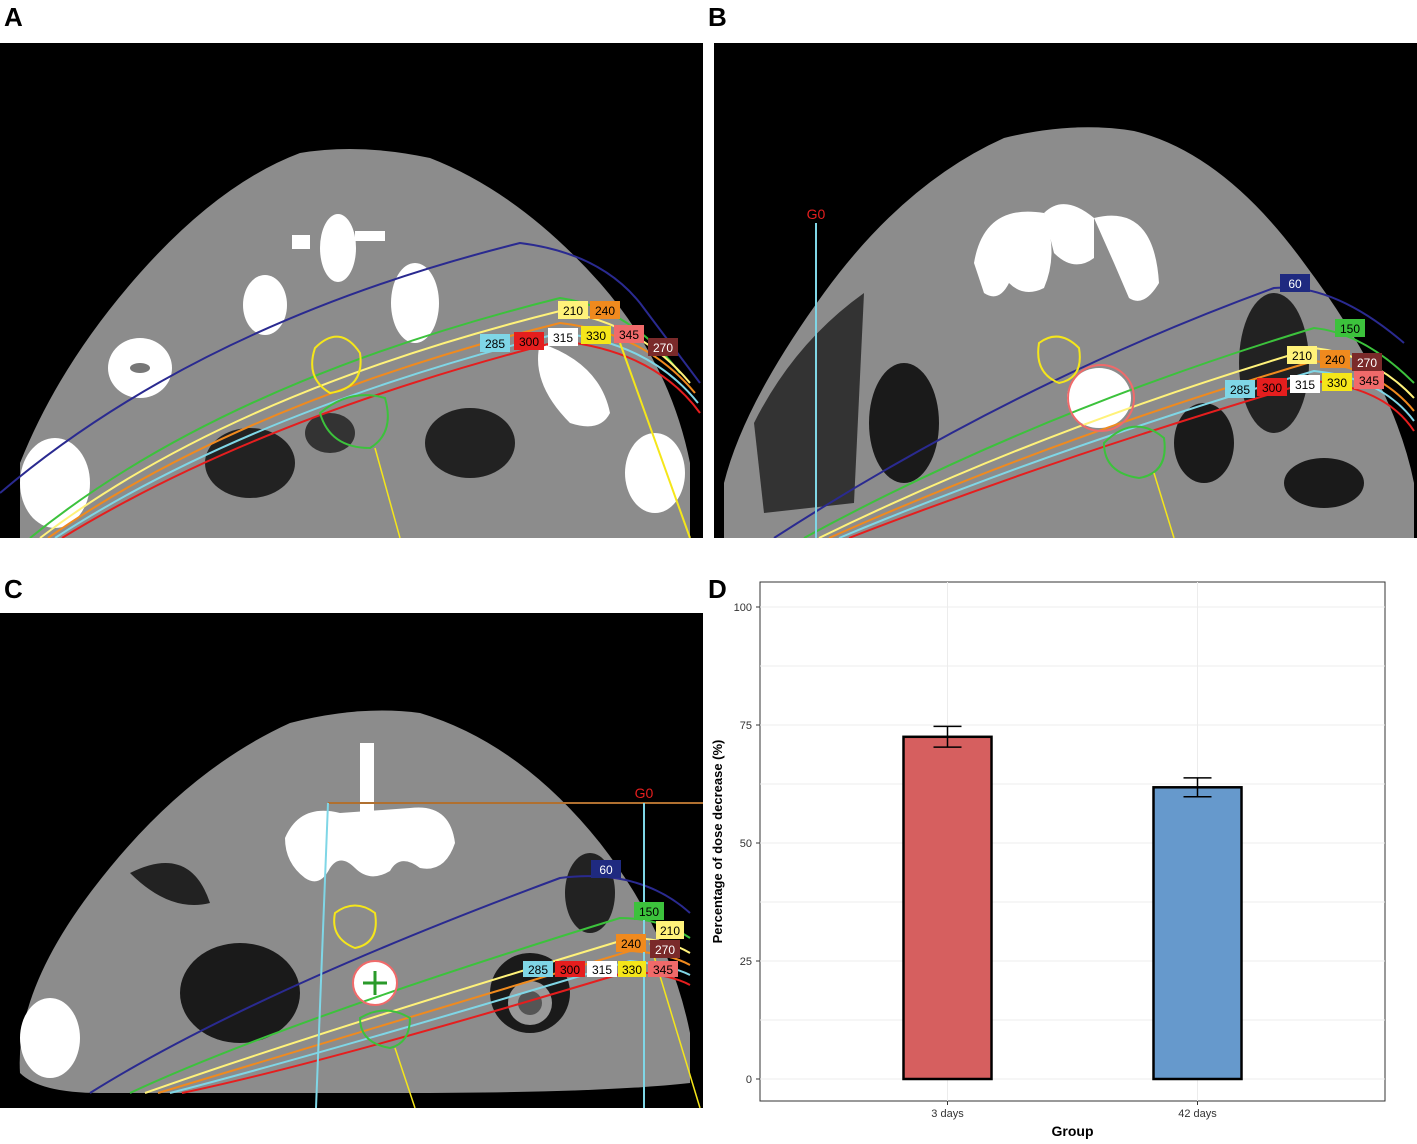  What do you see at coordinates (1073, 1131) in the screenshot?
I see `x-axis-label: Group` at bounding box center [1073, 1131].